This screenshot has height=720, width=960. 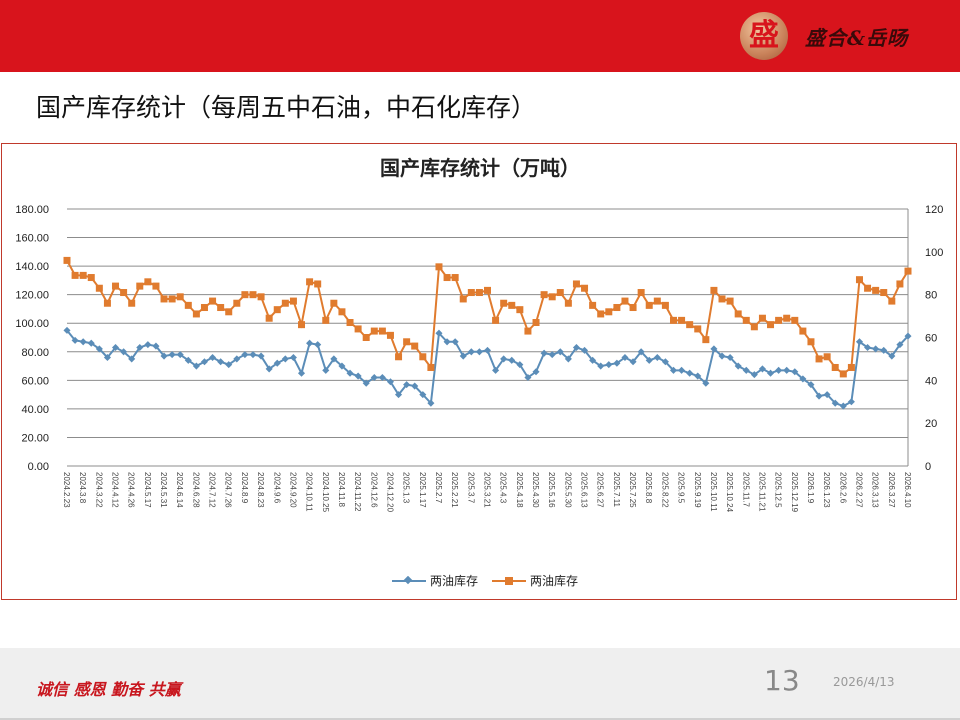 I want to click on svg-text: 2025.3.7, so click(x=470, y=488).